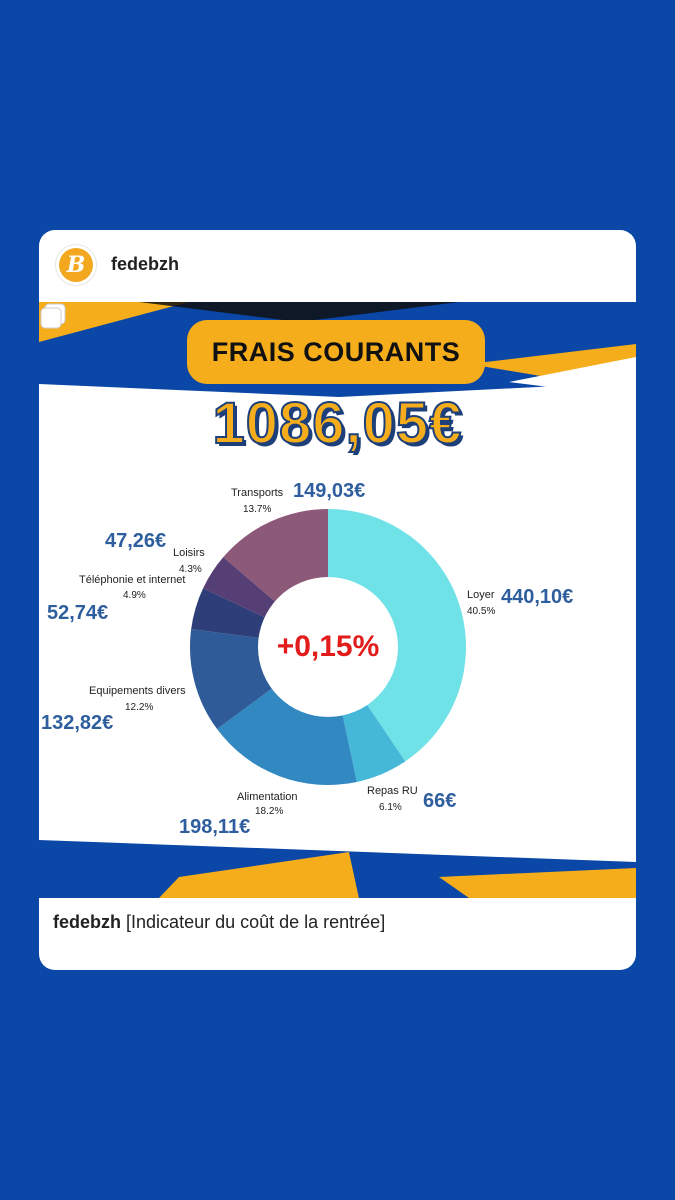 This screenshot has height=1200, width=675. What do you see at coordinates (87, 922) in the screenshot?
I see `caption-username: fedebzh` at bounding box center [87, 922].